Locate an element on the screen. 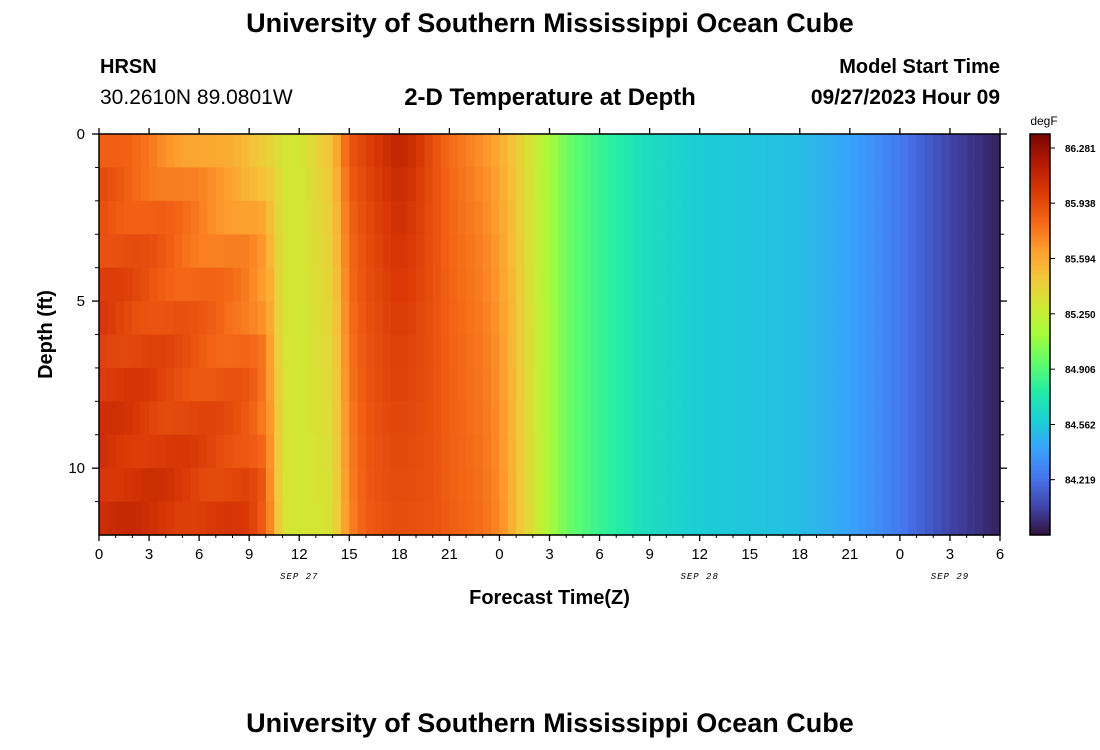  y-tick-label: 10 is located at coordinates (76, 468).